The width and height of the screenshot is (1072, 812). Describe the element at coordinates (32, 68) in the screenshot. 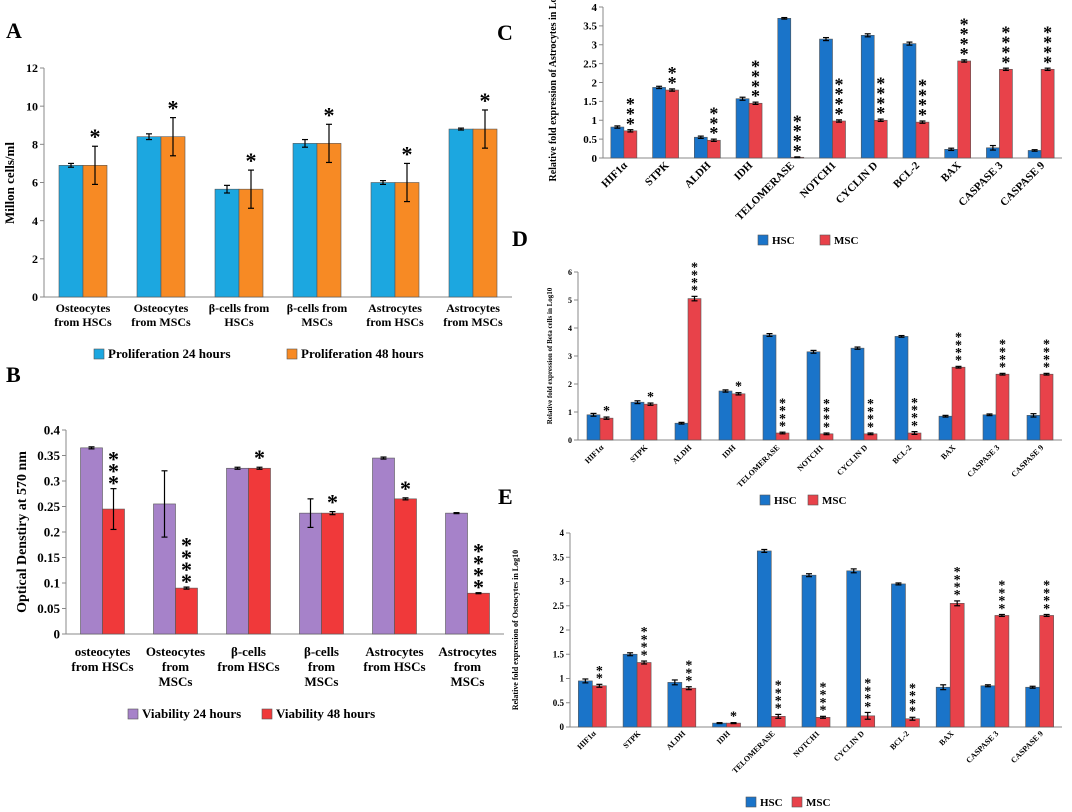

I see `y-tick-label-a: 12` at that location.